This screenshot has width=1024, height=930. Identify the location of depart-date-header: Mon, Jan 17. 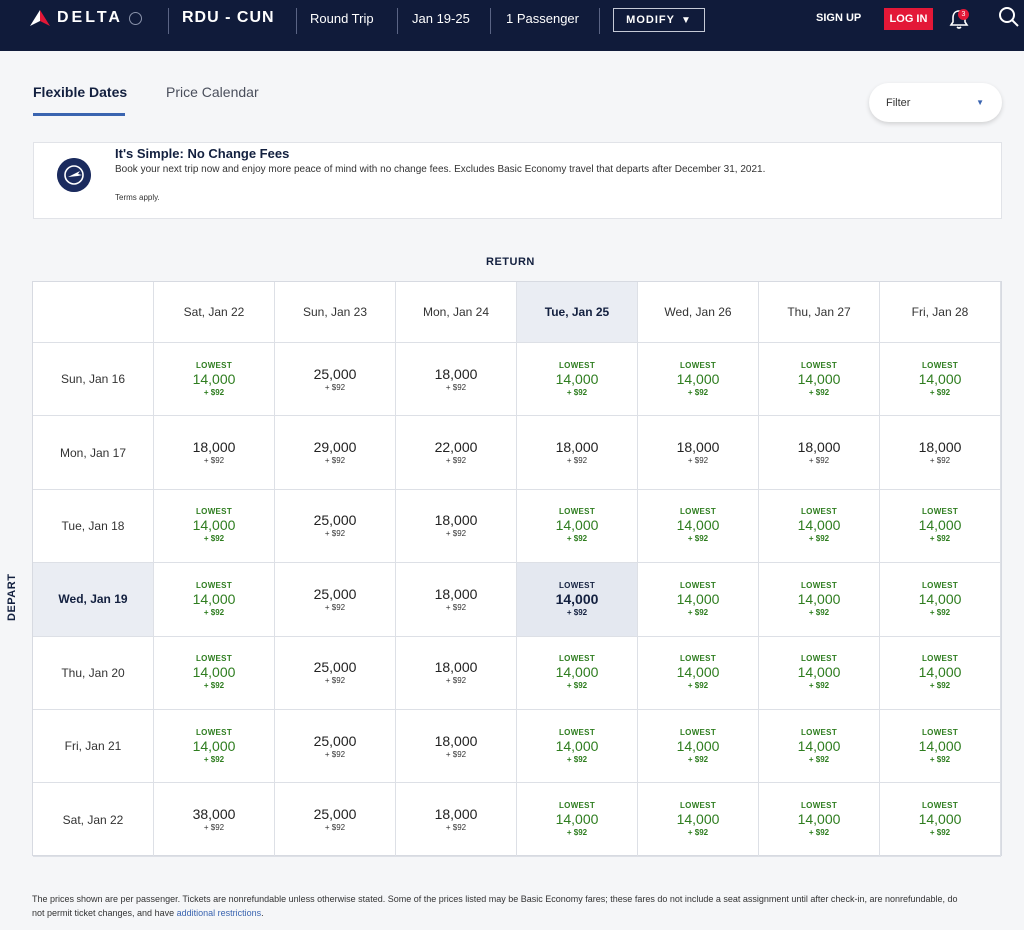
(93, 453).